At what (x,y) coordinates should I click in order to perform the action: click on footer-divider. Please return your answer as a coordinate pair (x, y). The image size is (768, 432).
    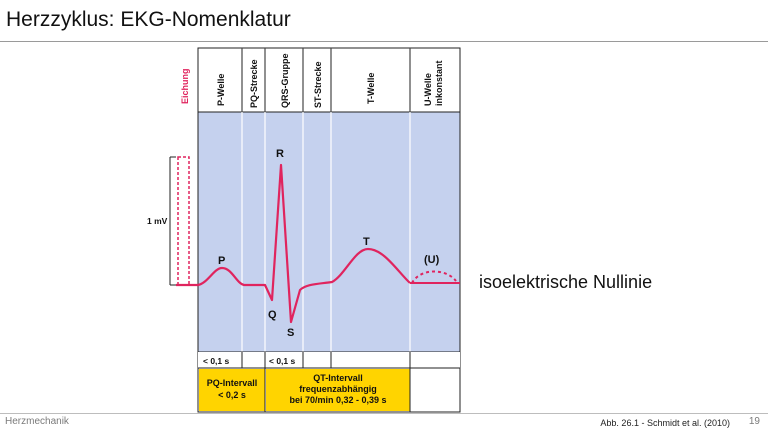
    Looking at the image, I should click on (384, 413).